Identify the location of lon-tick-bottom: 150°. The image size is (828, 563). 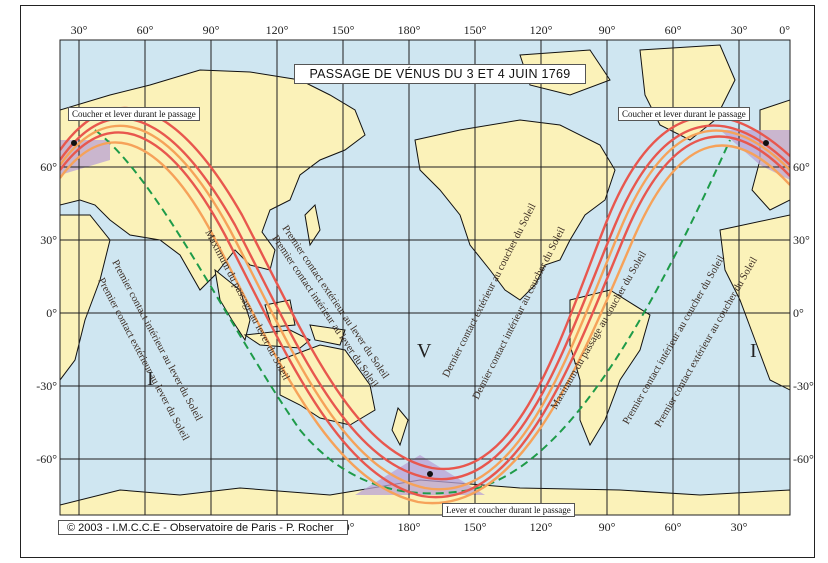
(475, 527).